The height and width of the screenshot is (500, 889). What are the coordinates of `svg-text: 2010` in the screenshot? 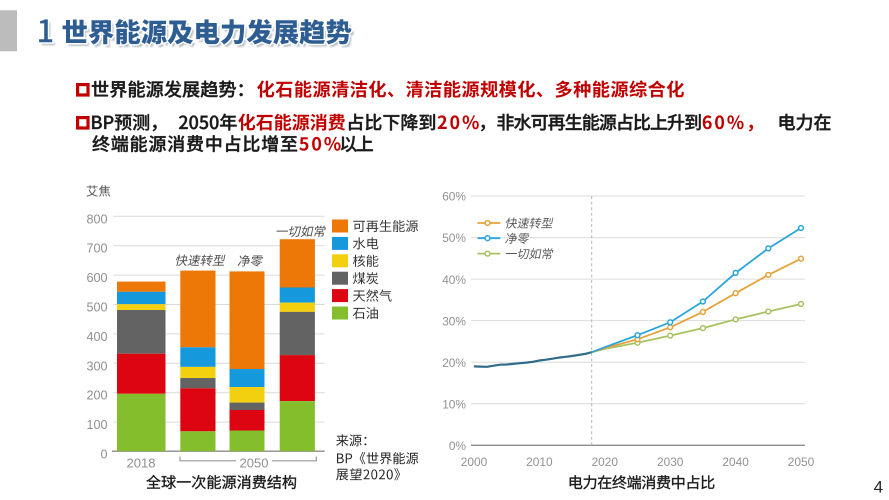 It's located at (539, 462).